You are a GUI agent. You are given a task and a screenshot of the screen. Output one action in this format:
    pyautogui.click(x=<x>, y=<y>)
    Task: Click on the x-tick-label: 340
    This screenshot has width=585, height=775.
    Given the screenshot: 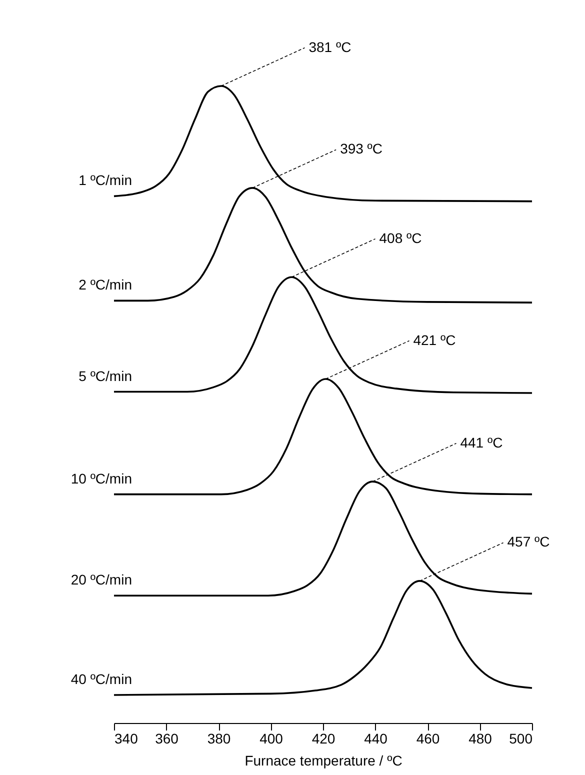 What is the action you would take?
    pyautogui.click(x=126, y=738)
    